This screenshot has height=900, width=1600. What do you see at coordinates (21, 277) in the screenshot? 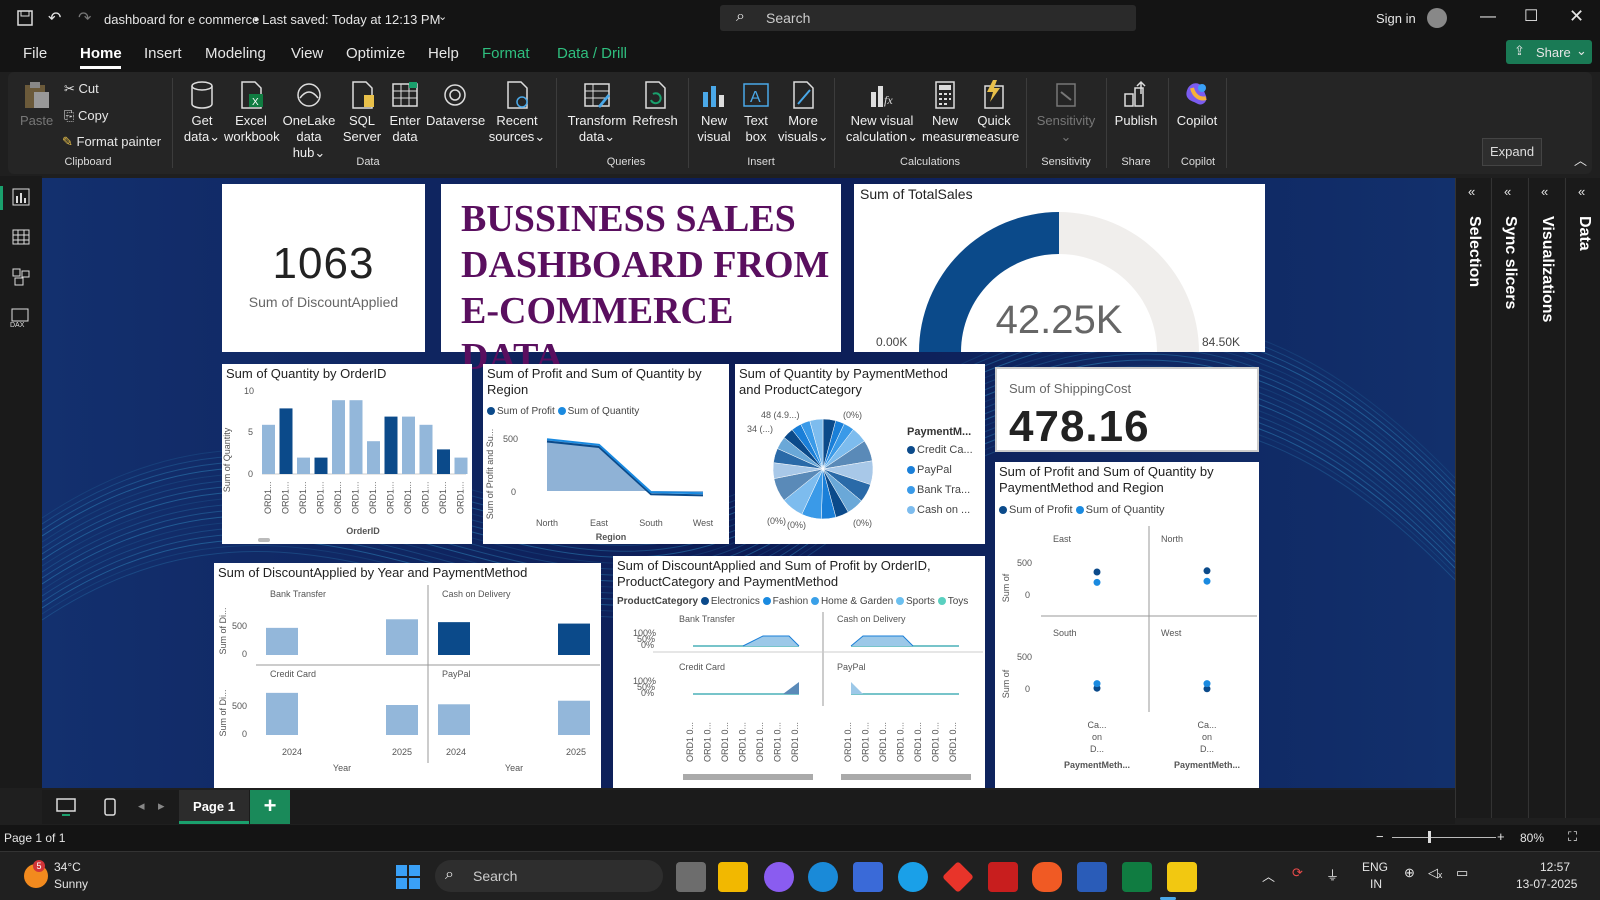
I see `model-view-icon` at bounding box center [21, 277].